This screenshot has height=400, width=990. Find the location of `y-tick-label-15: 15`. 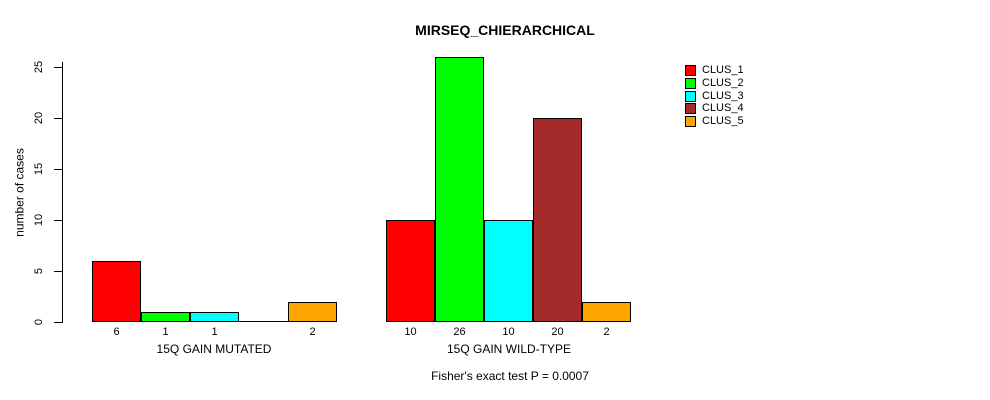

y-tick-label-15: 15 is located at coordinates (39, 169).